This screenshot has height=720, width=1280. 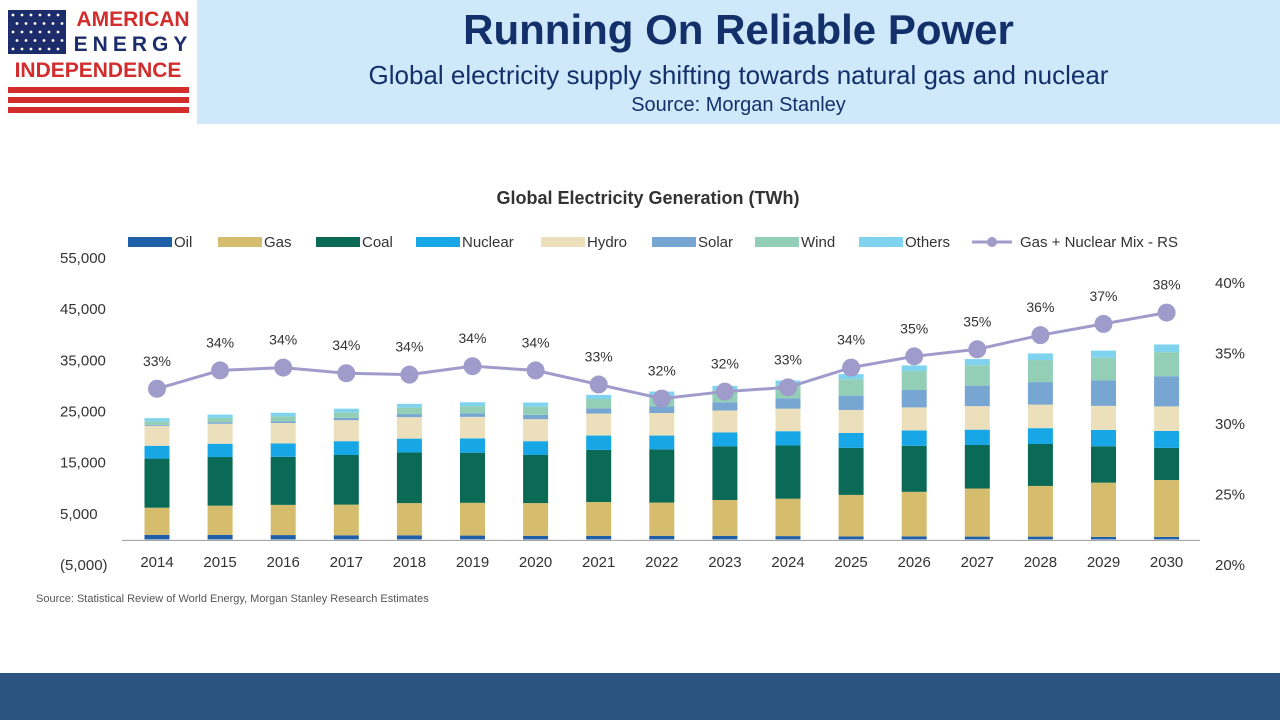 I want to click on bar-others-2021, so click(x=599, y=396).